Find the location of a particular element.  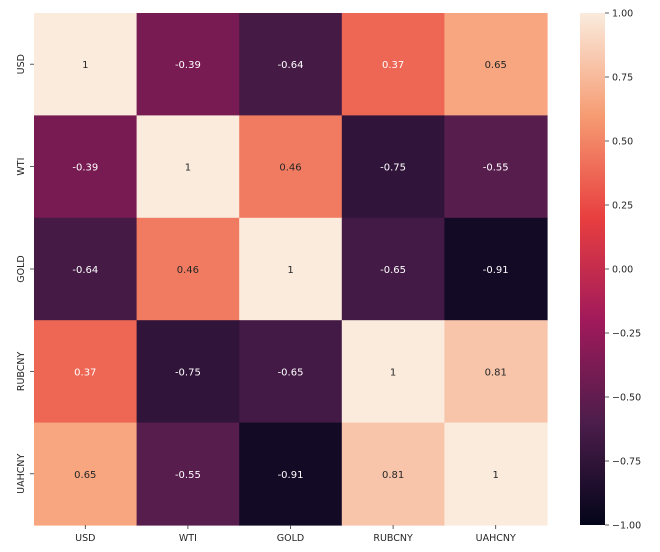

y-axis: USD WTI GOLD RUBCNY UAHCNY is located at coordinates (25, 274).